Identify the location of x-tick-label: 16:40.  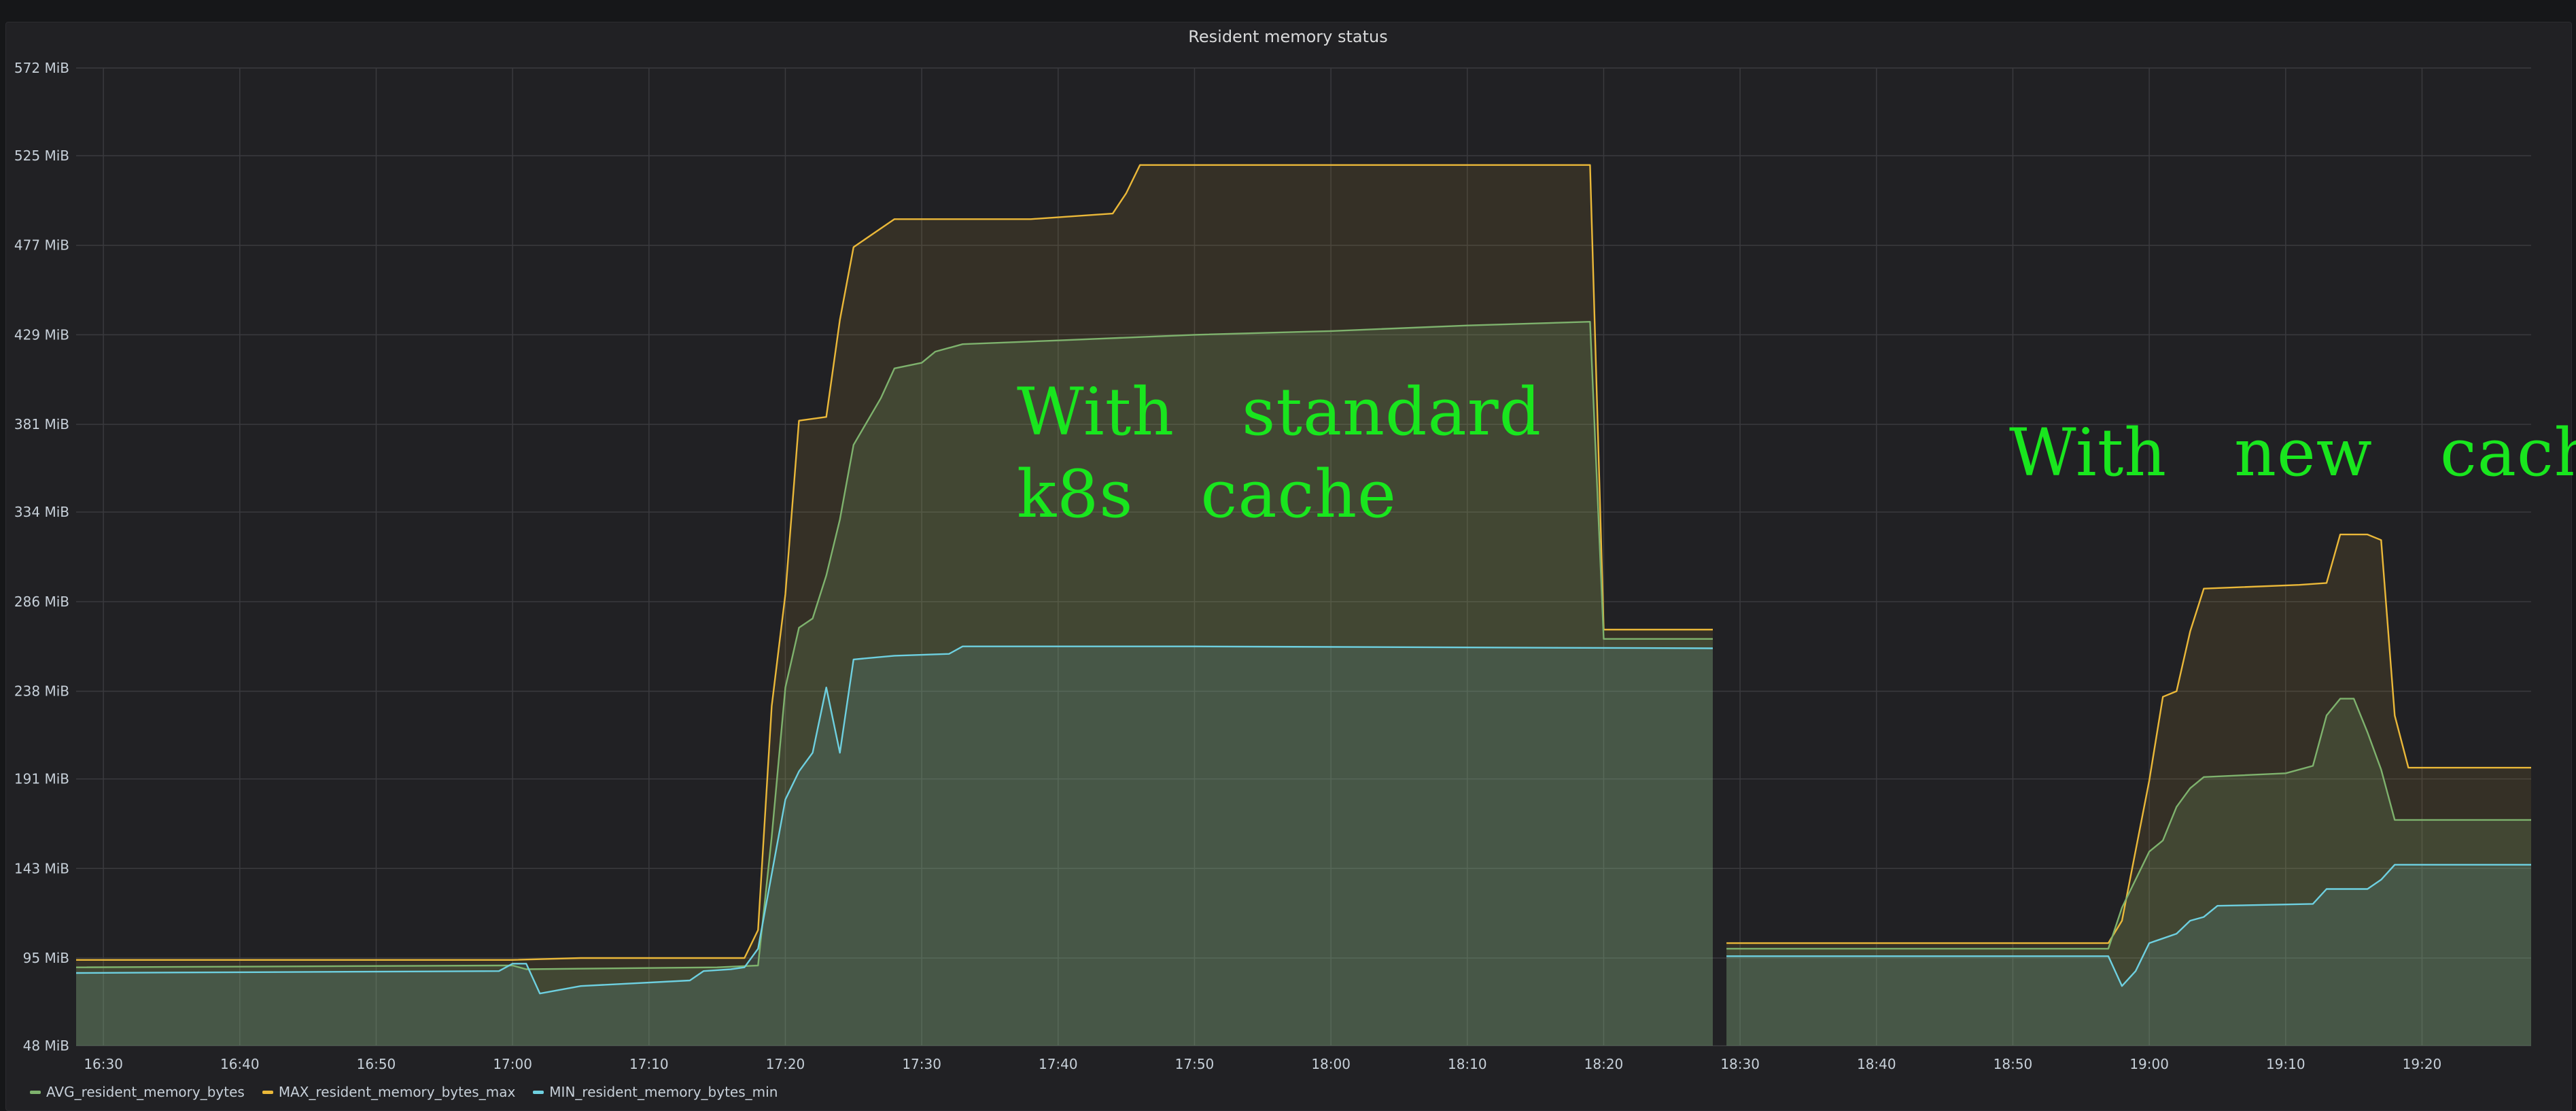
(240, 1064).